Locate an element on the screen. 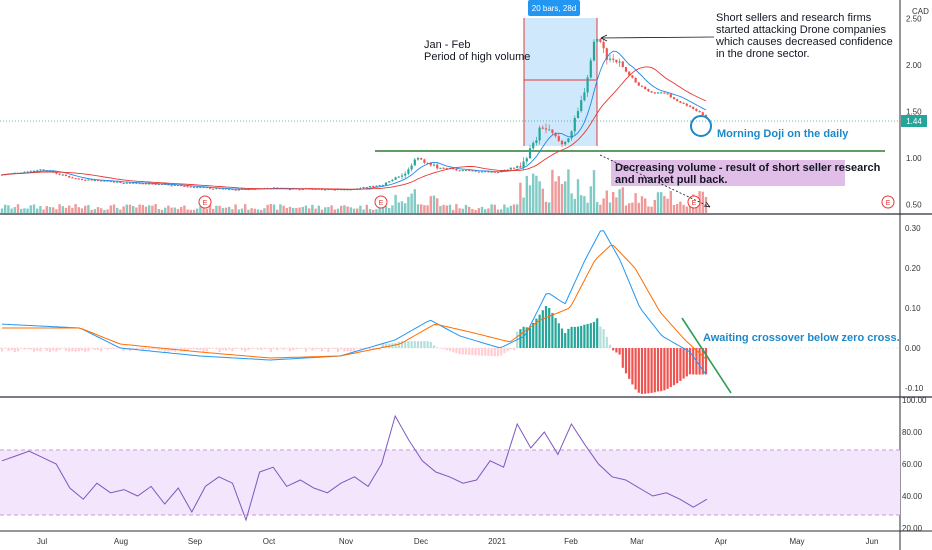  rsi-tick-label: 60.00 is located at coordinates (912, 464).